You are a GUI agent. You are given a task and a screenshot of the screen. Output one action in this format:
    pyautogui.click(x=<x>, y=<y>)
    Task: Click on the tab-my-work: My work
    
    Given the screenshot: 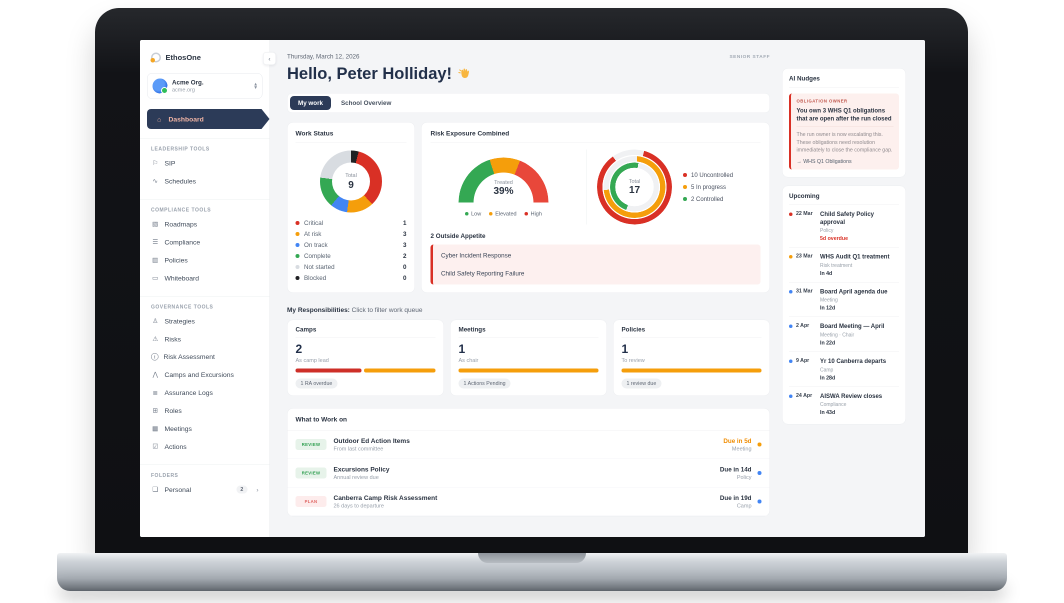 What is the action you would take?
    pyautogui.click(x=311, y=103)
    